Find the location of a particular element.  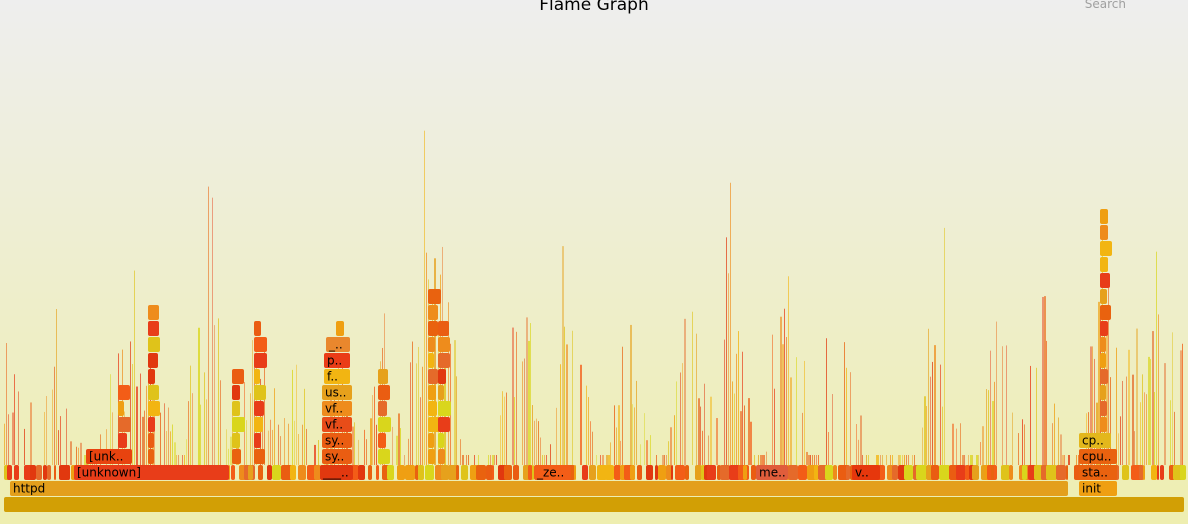

frame-unk-9: [unk.. is located at coordinates (109, 456).